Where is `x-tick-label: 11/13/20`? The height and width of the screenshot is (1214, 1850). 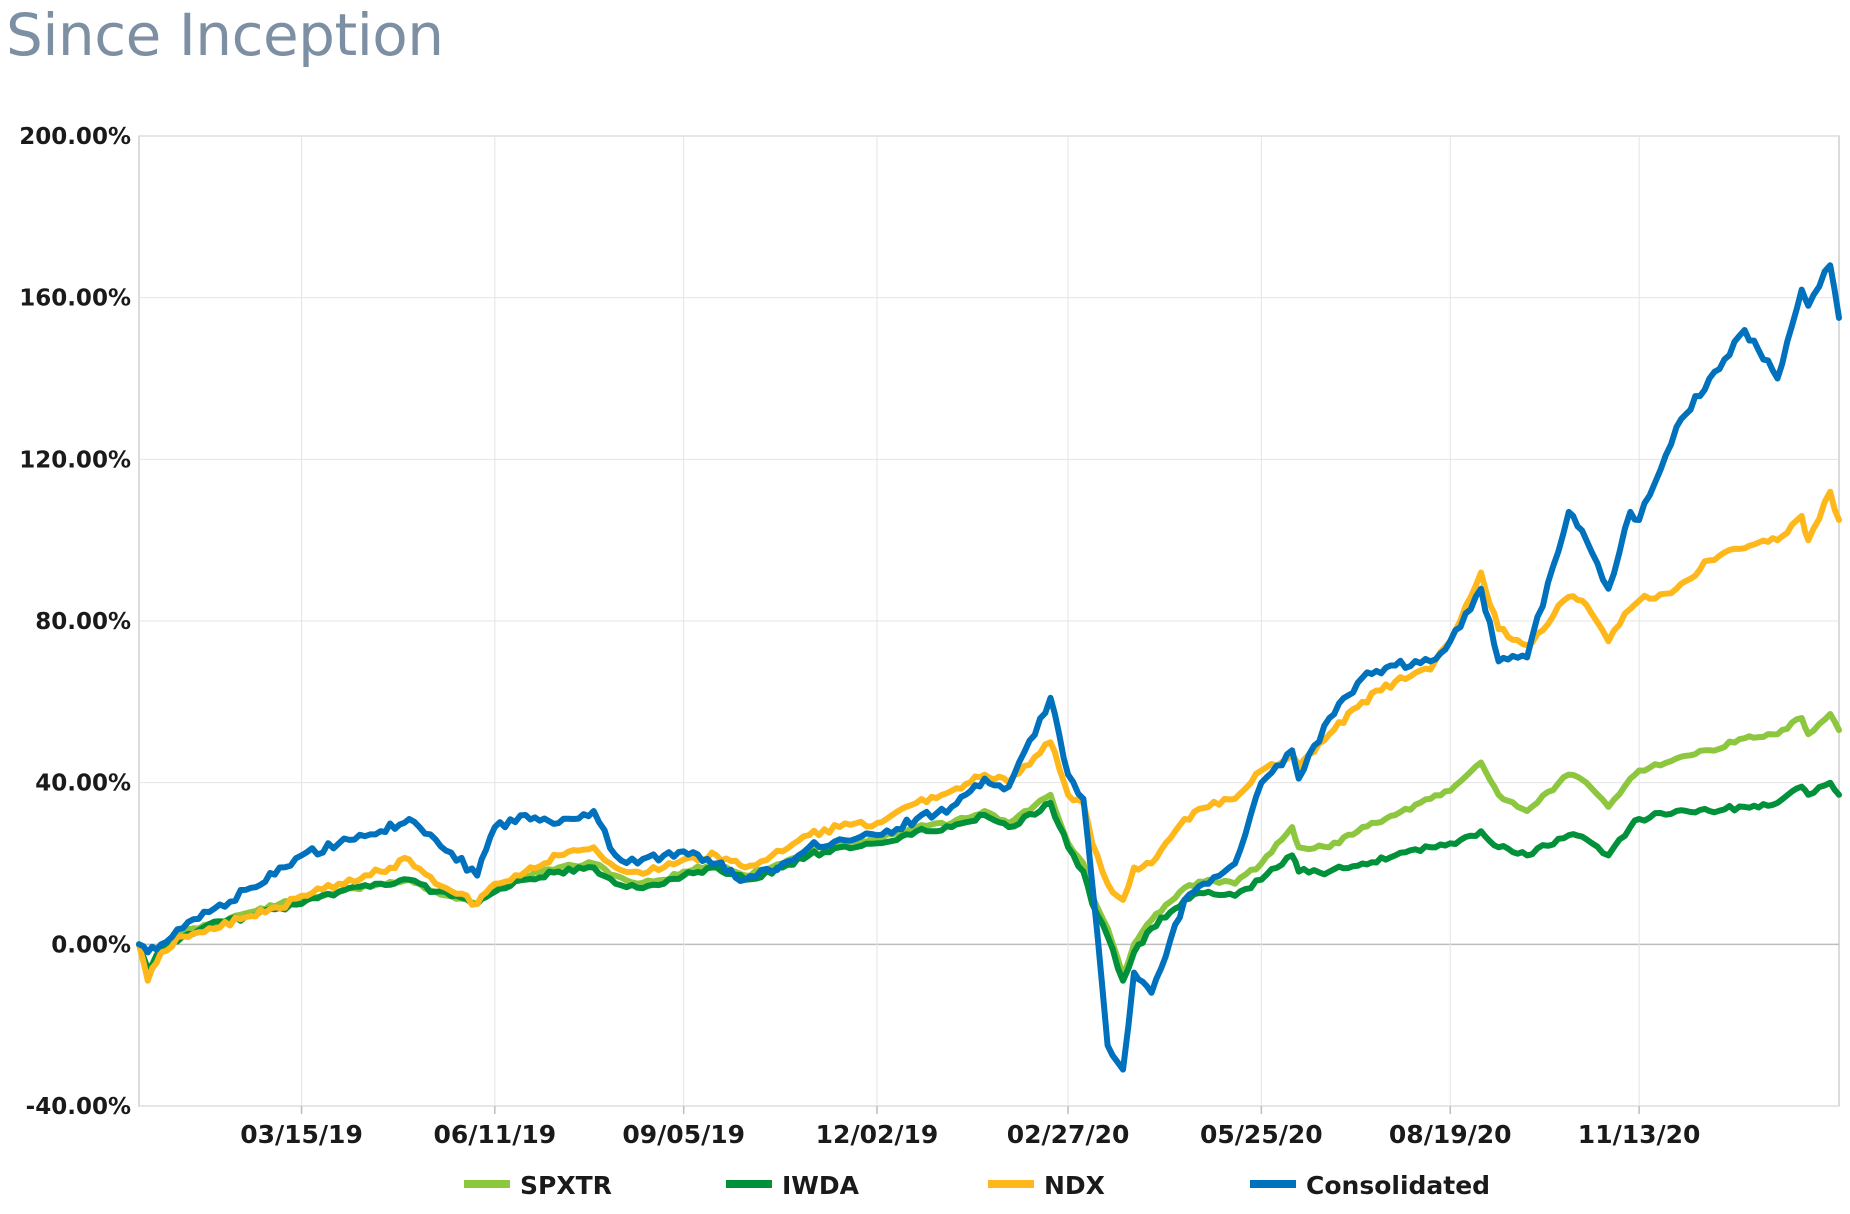
x-tick-label: 11/13/20 is located at coordinates (1639, 1134).